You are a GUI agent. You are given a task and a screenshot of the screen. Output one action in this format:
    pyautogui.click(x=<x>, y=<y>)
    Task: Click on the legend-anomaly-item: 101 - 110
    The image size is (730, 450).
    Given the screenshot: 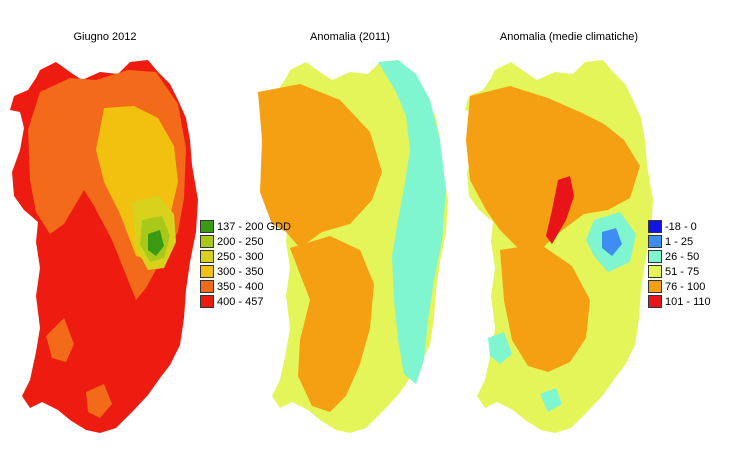 What is the action you would take?
    pyautogui.click(x=679, y=301)
    